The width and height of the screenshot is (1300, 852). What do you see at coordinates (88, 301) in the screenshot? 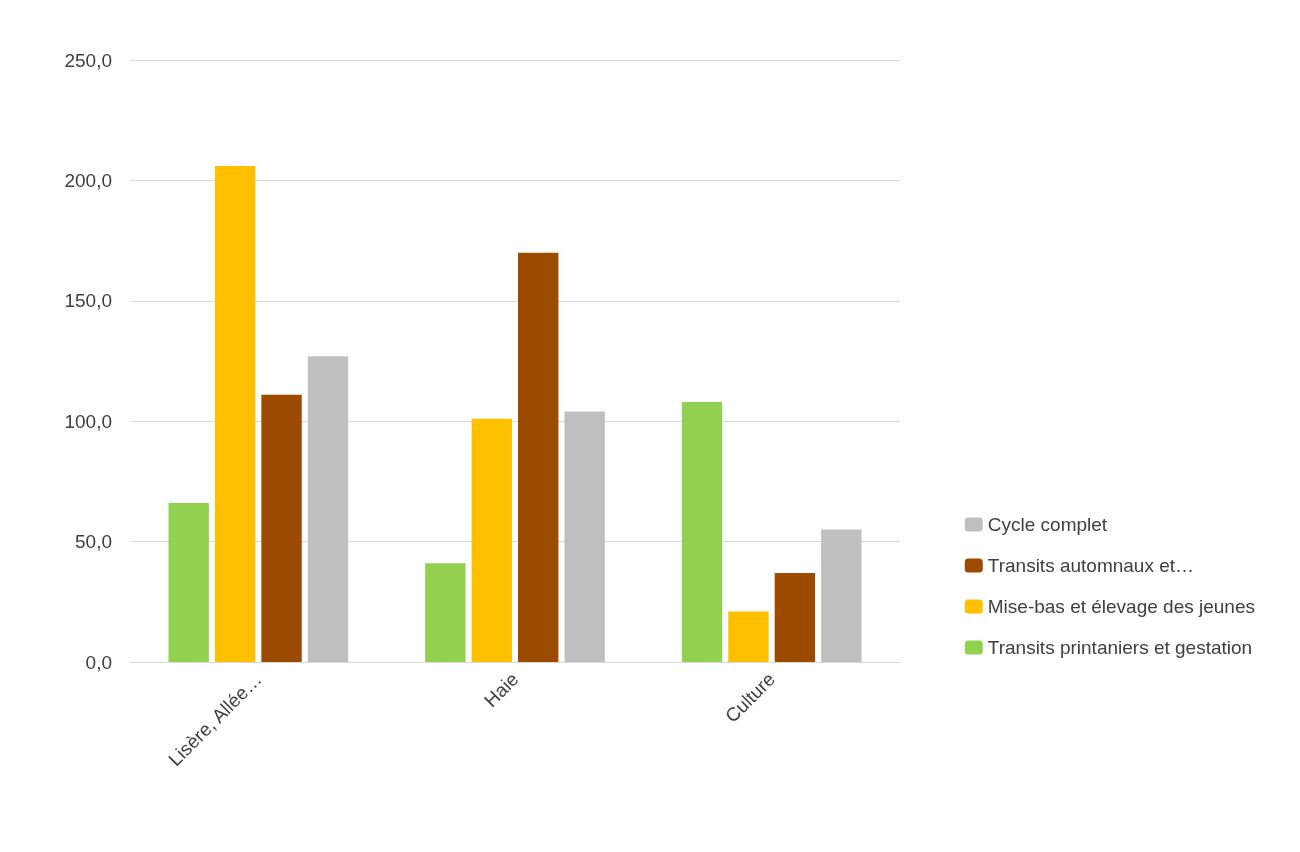
I see `y-tick-label: 150,0` at bounding box center [88, 301].